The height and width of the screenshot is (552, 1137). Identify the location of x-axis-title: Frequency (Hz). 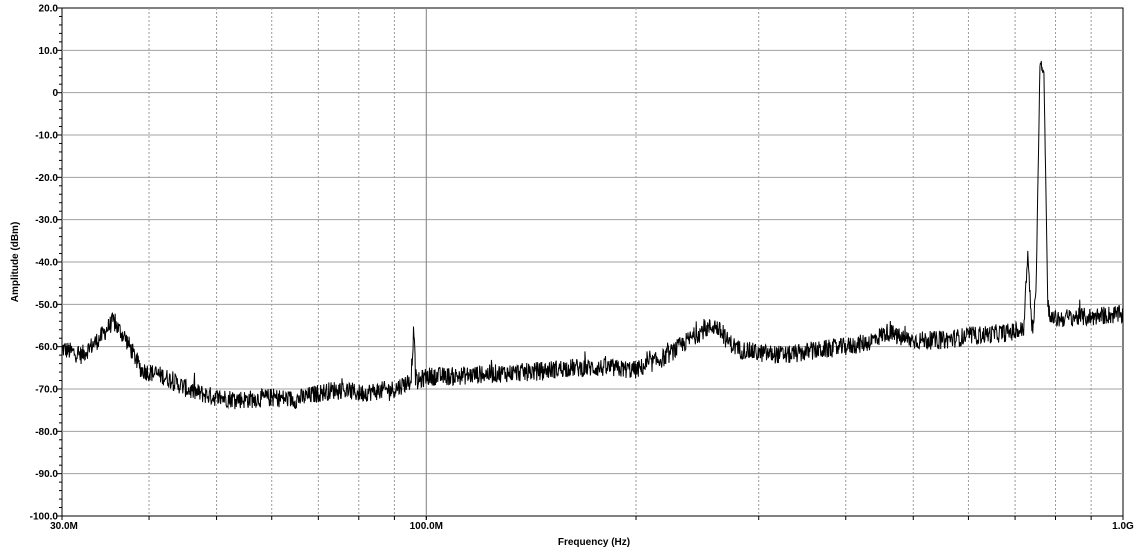
(594, 542).